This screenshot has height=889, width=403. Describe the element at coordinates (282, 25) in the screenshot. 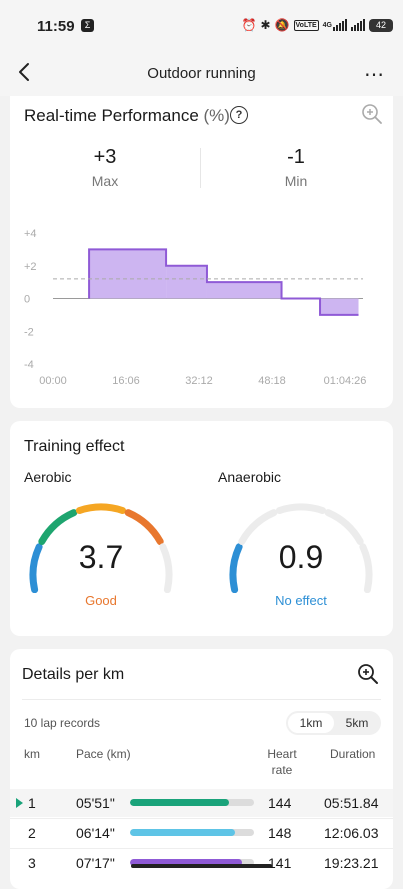

I see `mute-icon: 🔕` at that location.